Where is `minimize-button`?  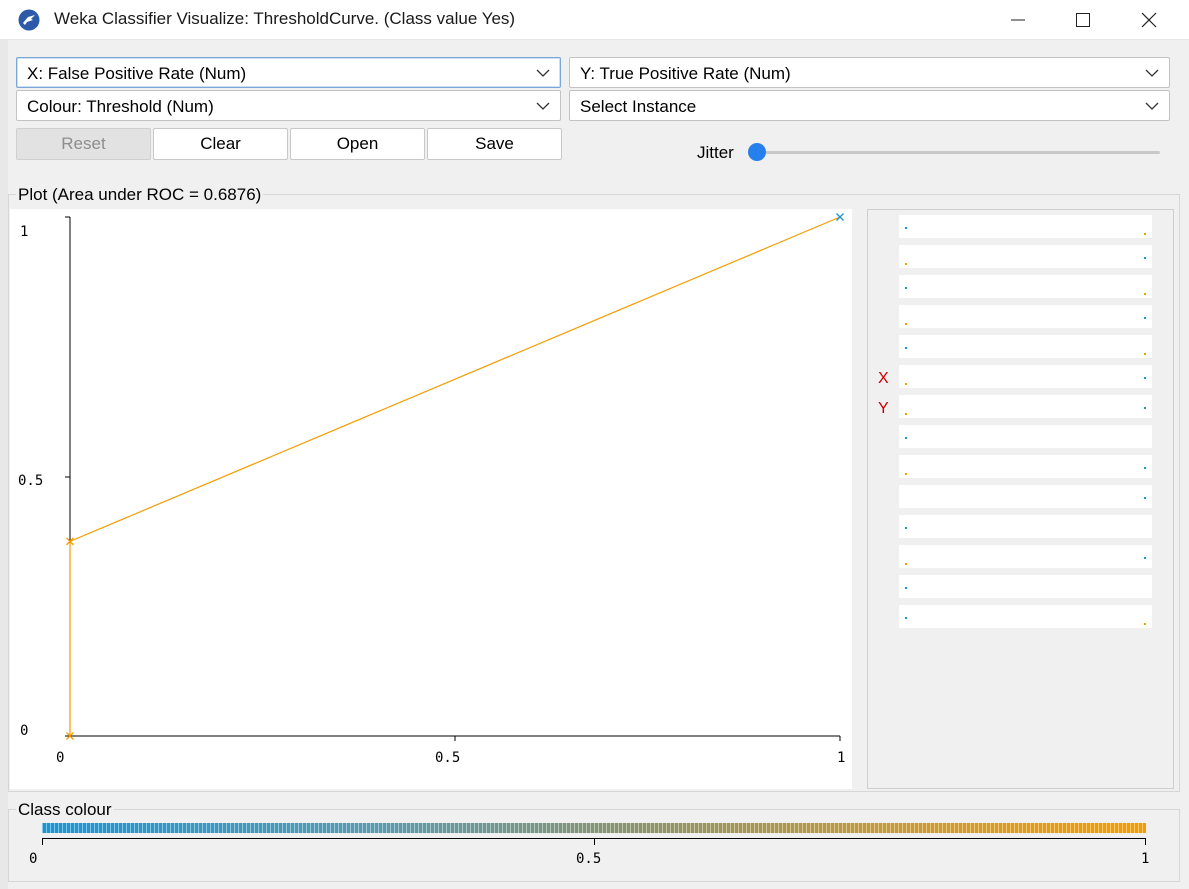
minimize-button is located at coordinates (1018, 20).